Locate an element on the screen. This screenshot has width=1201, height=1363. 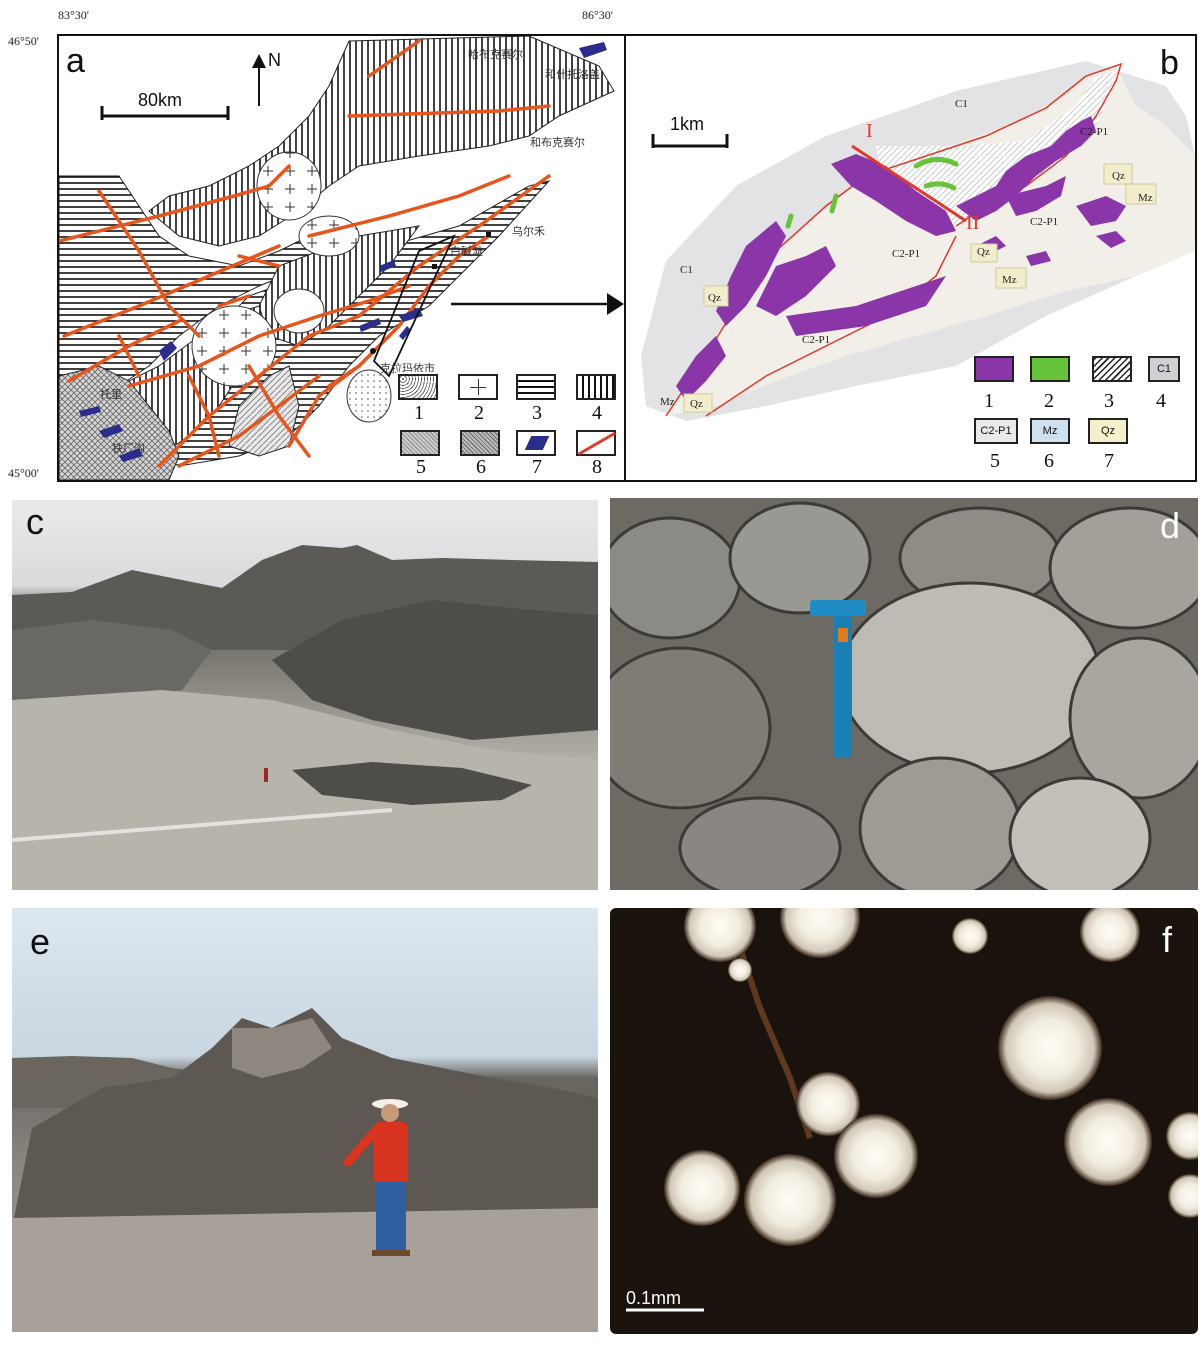
hammer-handle is located at coordinates (843, 682).